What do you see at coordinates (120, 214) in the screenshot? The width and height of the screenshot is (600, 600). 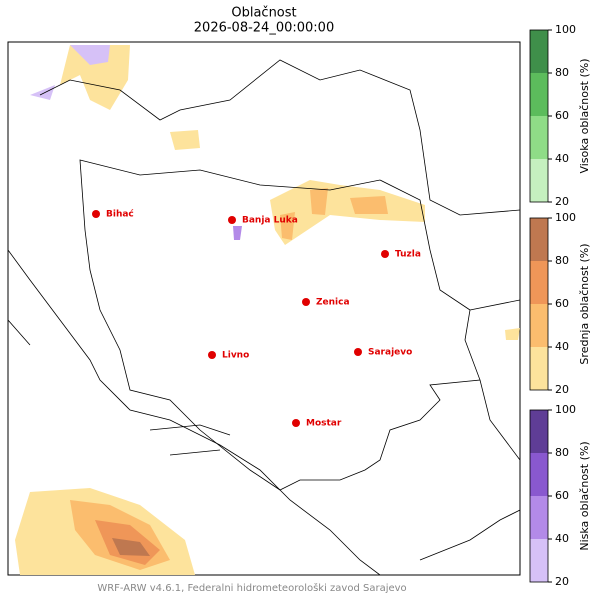 I see `city-label: Bihać` at bounding box center [120, 214].